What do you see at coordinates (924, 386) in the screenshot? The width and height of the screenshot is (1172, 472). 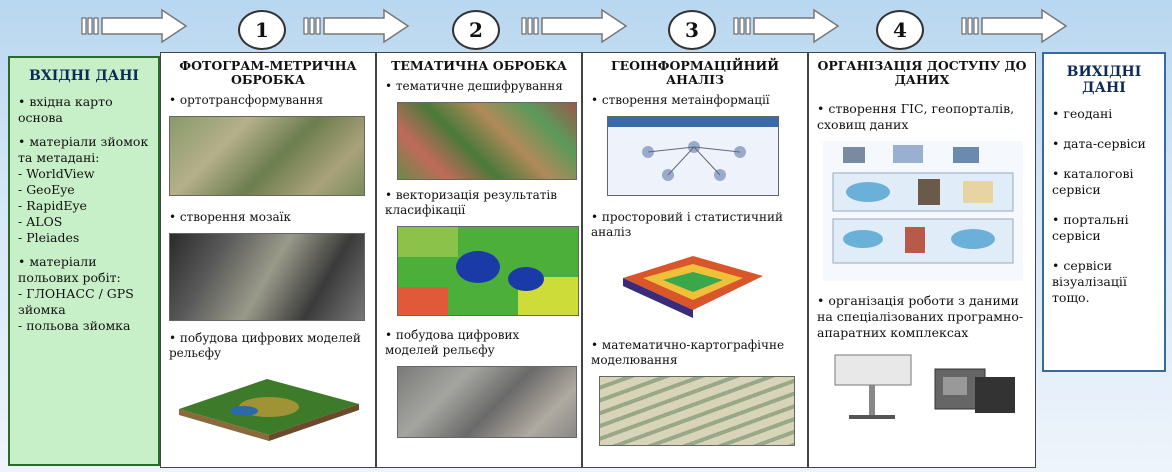 I see `hardware-complex-image` at bounding box center [924, 386].